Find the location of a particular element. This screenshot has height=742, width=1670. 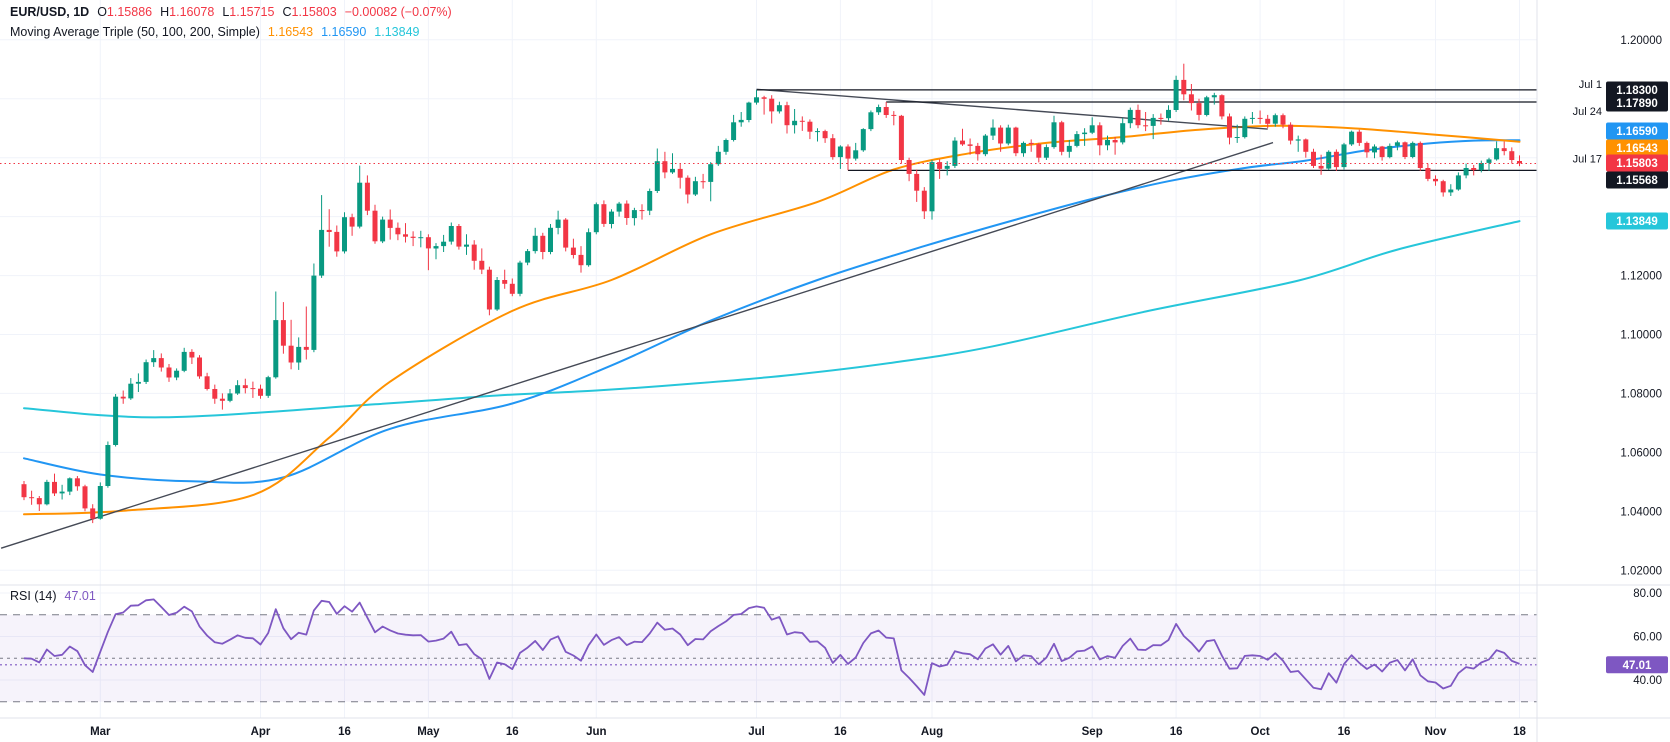

change-value: −0.00082 (−0.07%) is located at coordinates (398, 12).